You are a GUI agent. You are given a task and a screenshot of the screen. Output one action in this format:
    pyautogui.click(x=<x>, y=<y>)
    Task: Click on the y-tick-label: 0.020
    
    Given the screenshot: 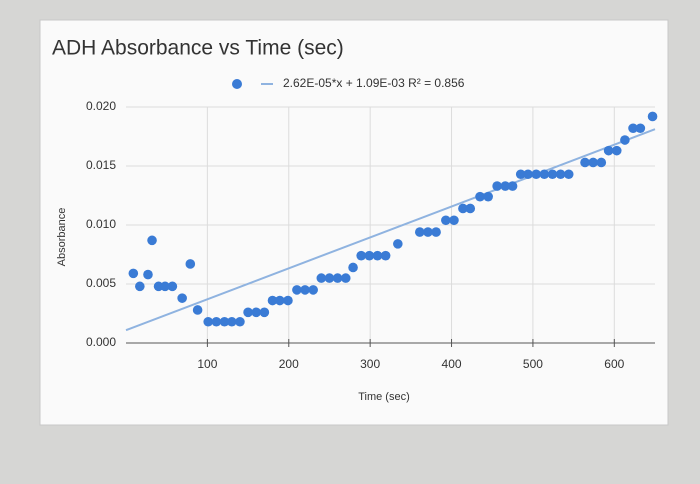 What is the action you would take?
    pyautogui.click(x=101, y=106)
    